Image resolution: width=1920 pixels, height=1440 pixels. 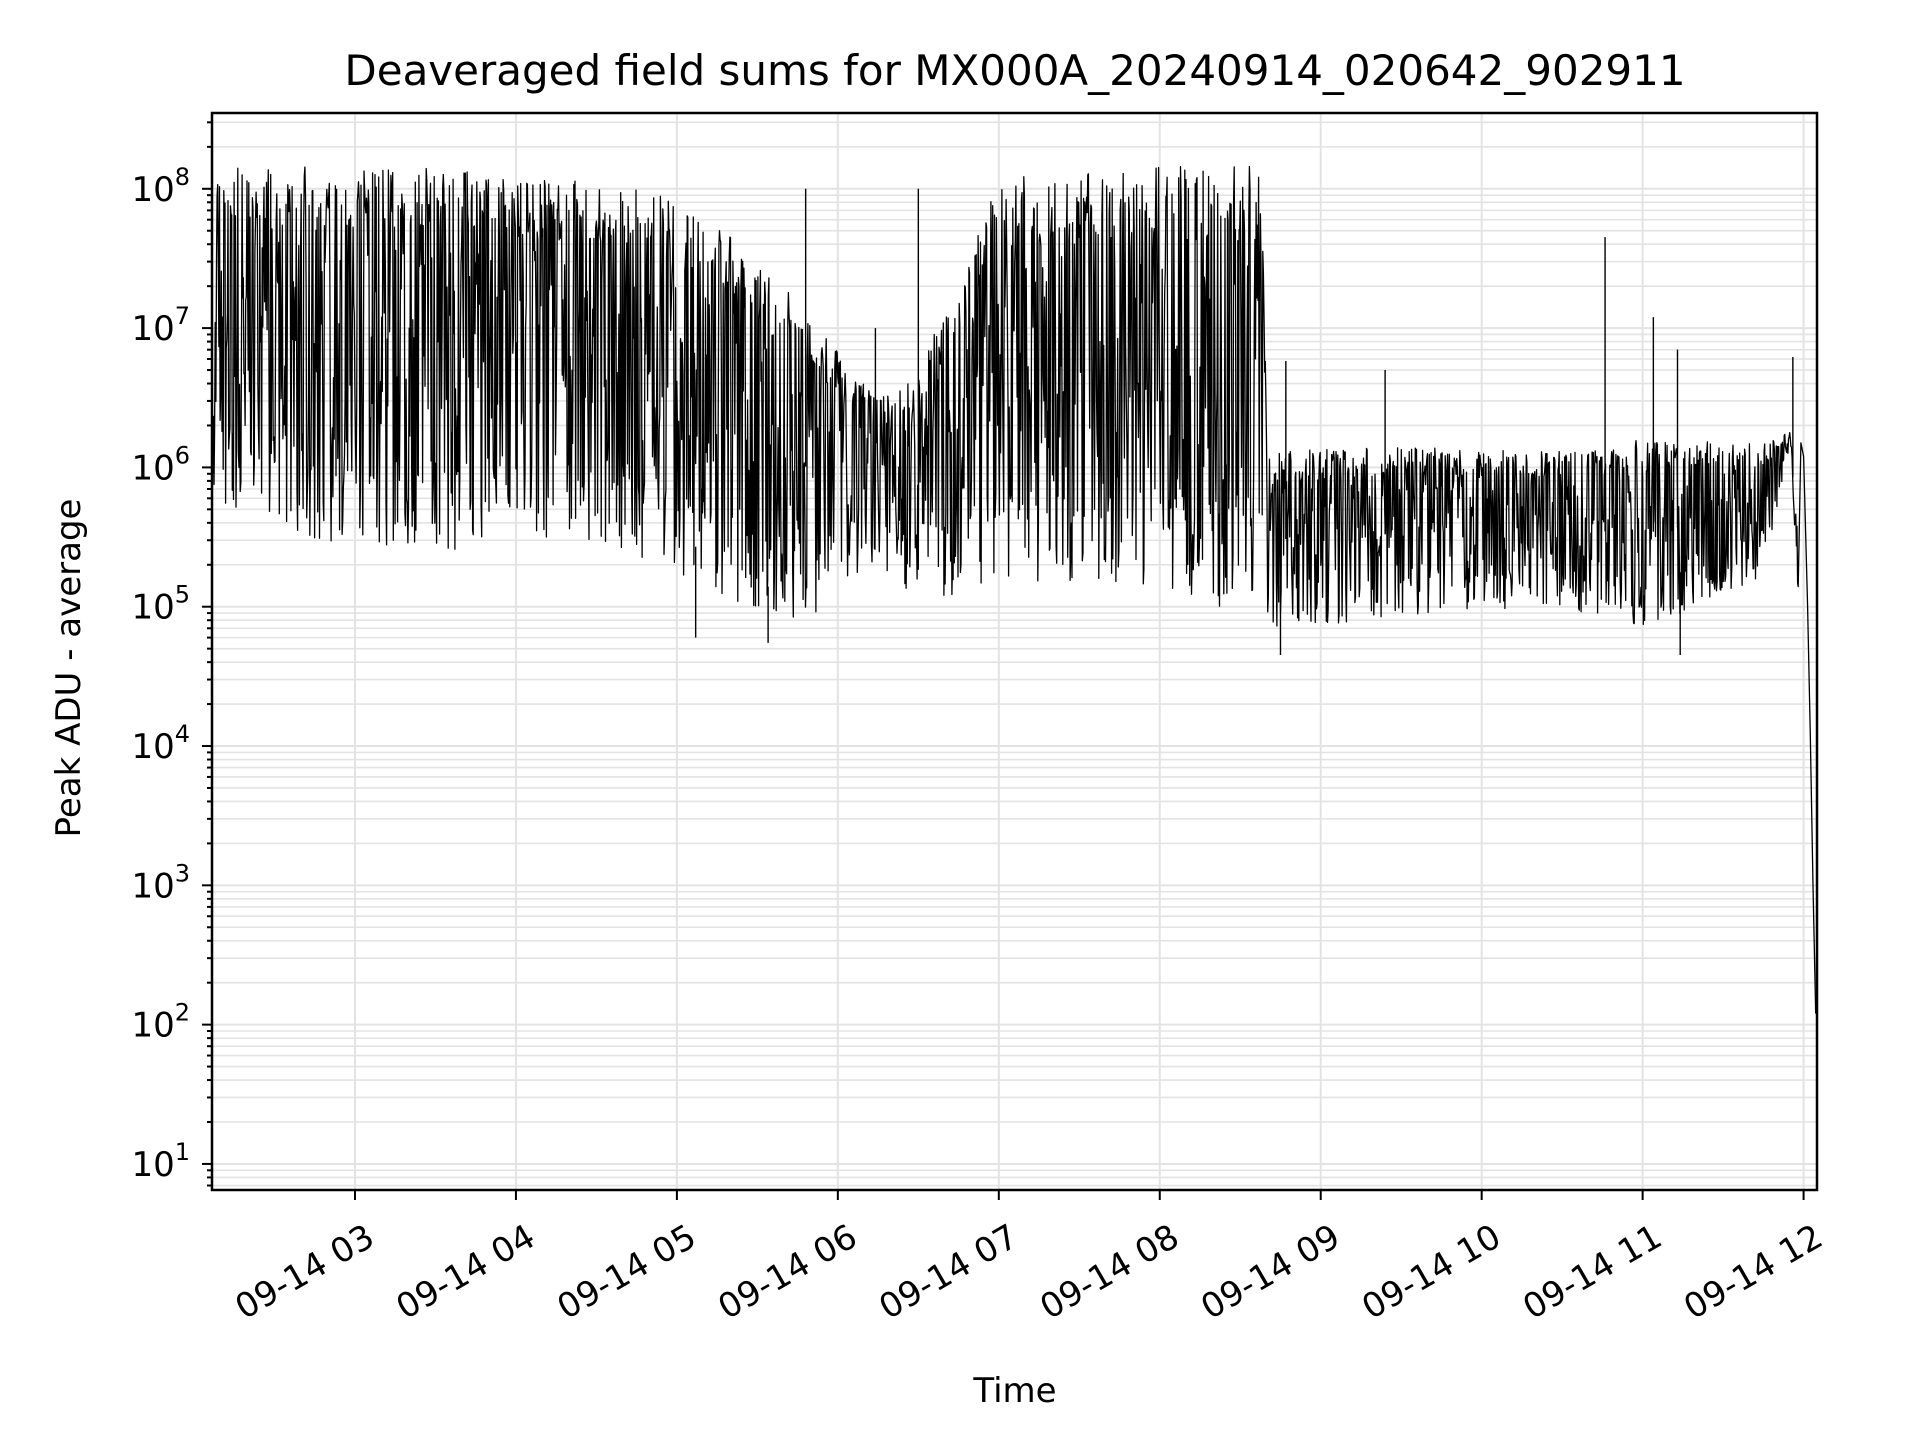 What do you see at coordinates (160, 1161) in the screenshot?
I see `y-tick-label: 10¹` at bounding box center [160, 1161].